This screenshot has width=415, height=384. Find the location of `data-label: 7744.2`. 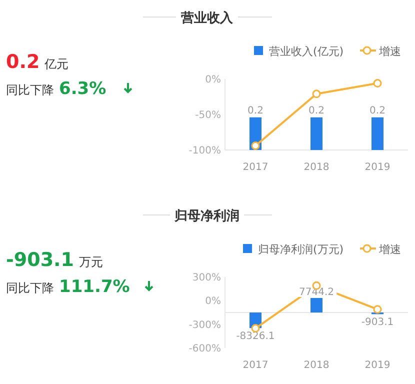

data-label: 7744.2 is located at coordinates (316, 292).